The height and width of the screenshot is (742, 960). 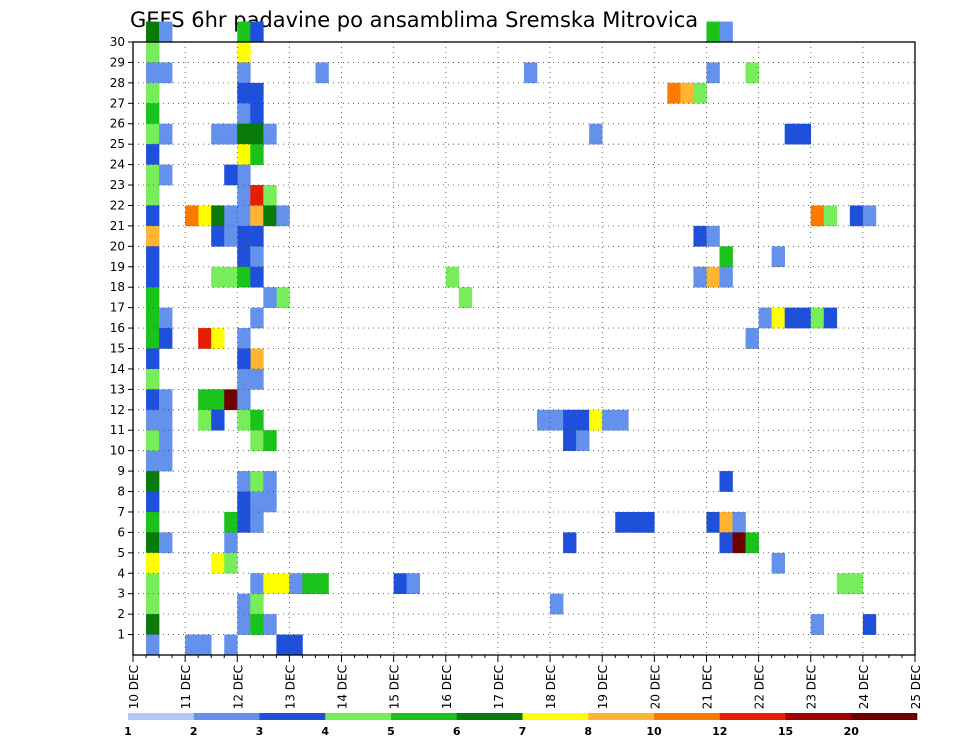 What do you see at coordinates (117, 144) in the screenshot?
I see `y-tick-label: 25` at bounding box center [117, 144].